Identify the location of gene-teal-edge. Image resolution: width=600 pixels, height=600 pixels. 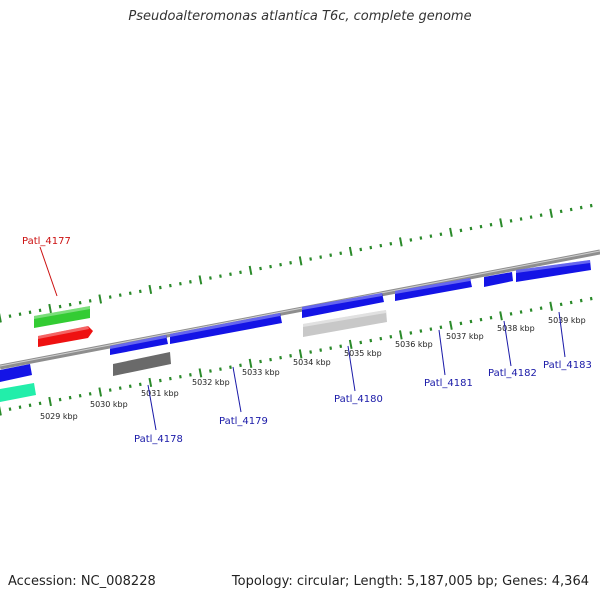
(18, 392).